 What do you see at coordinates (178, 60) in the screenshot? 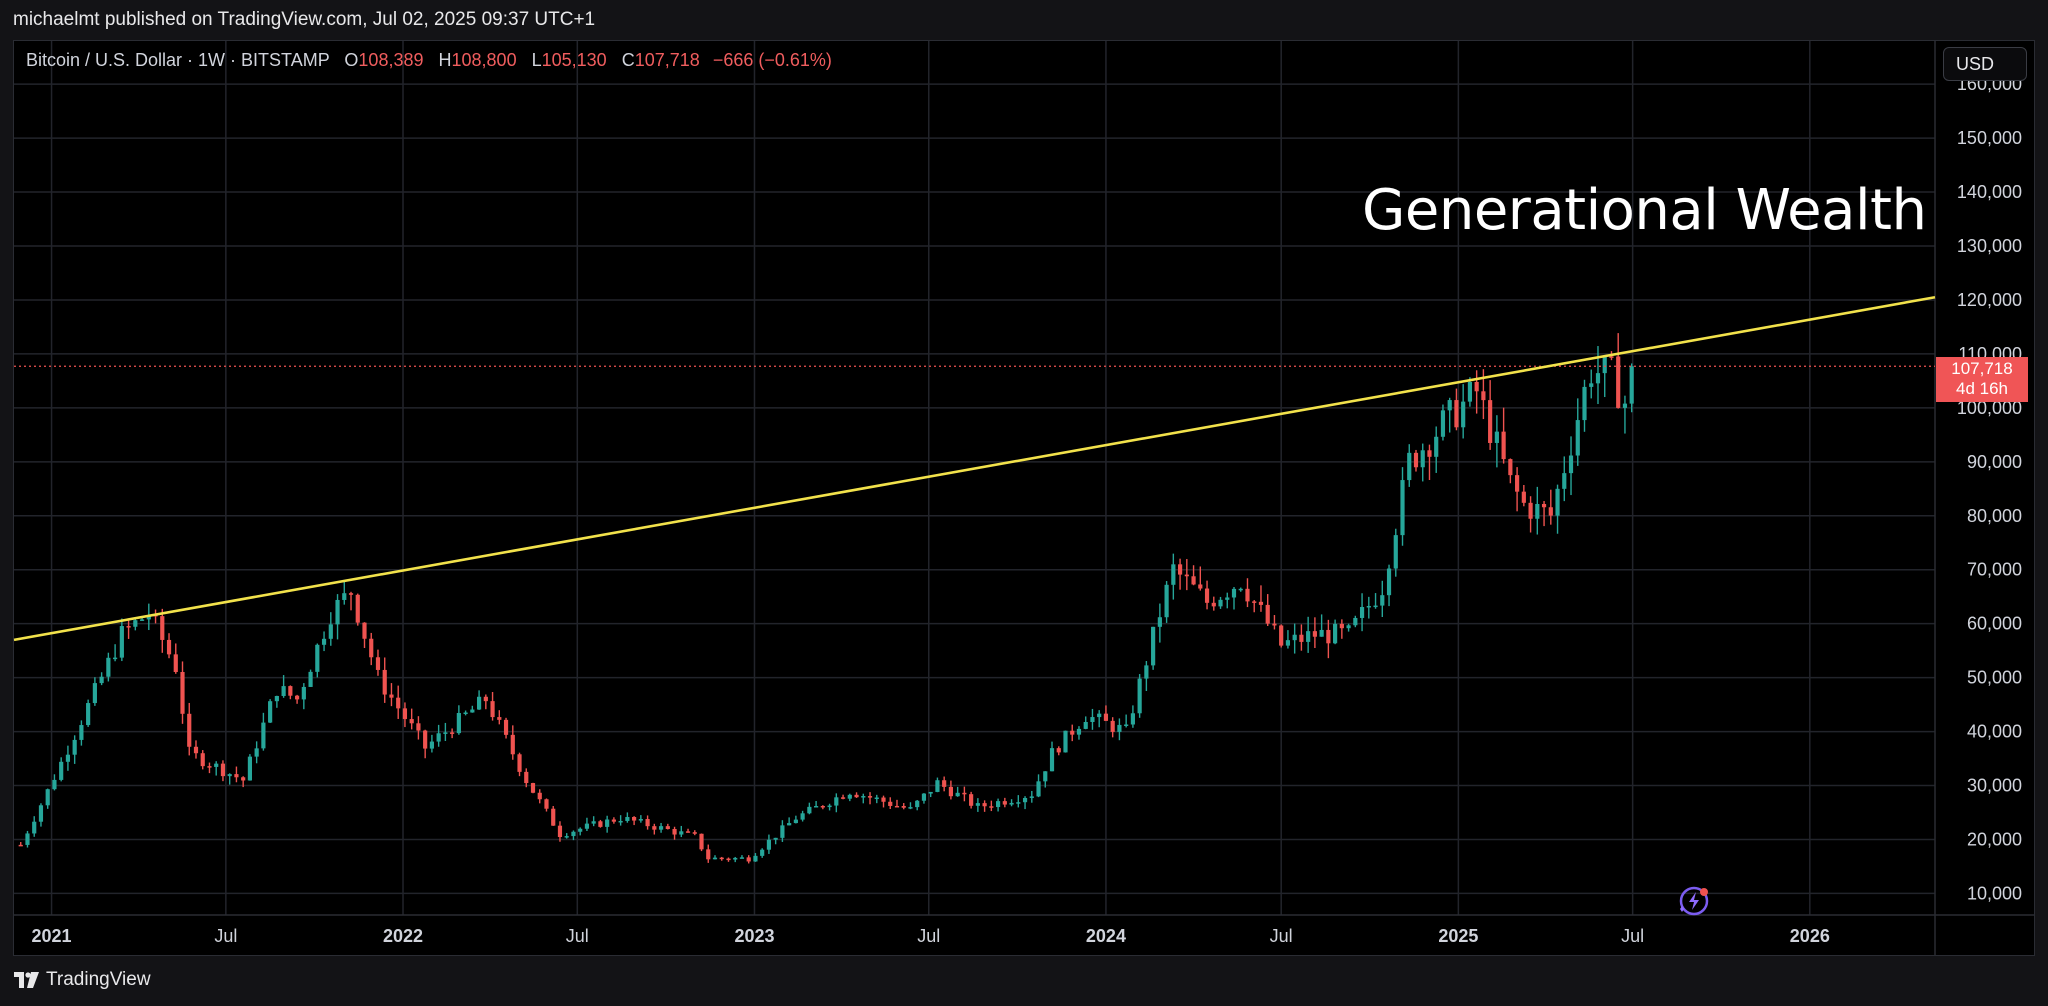
I see `legend-symbol: Bitcoin / U.S. Dollar · 1W · BITSTAMP` at bounding box center [178, 60].